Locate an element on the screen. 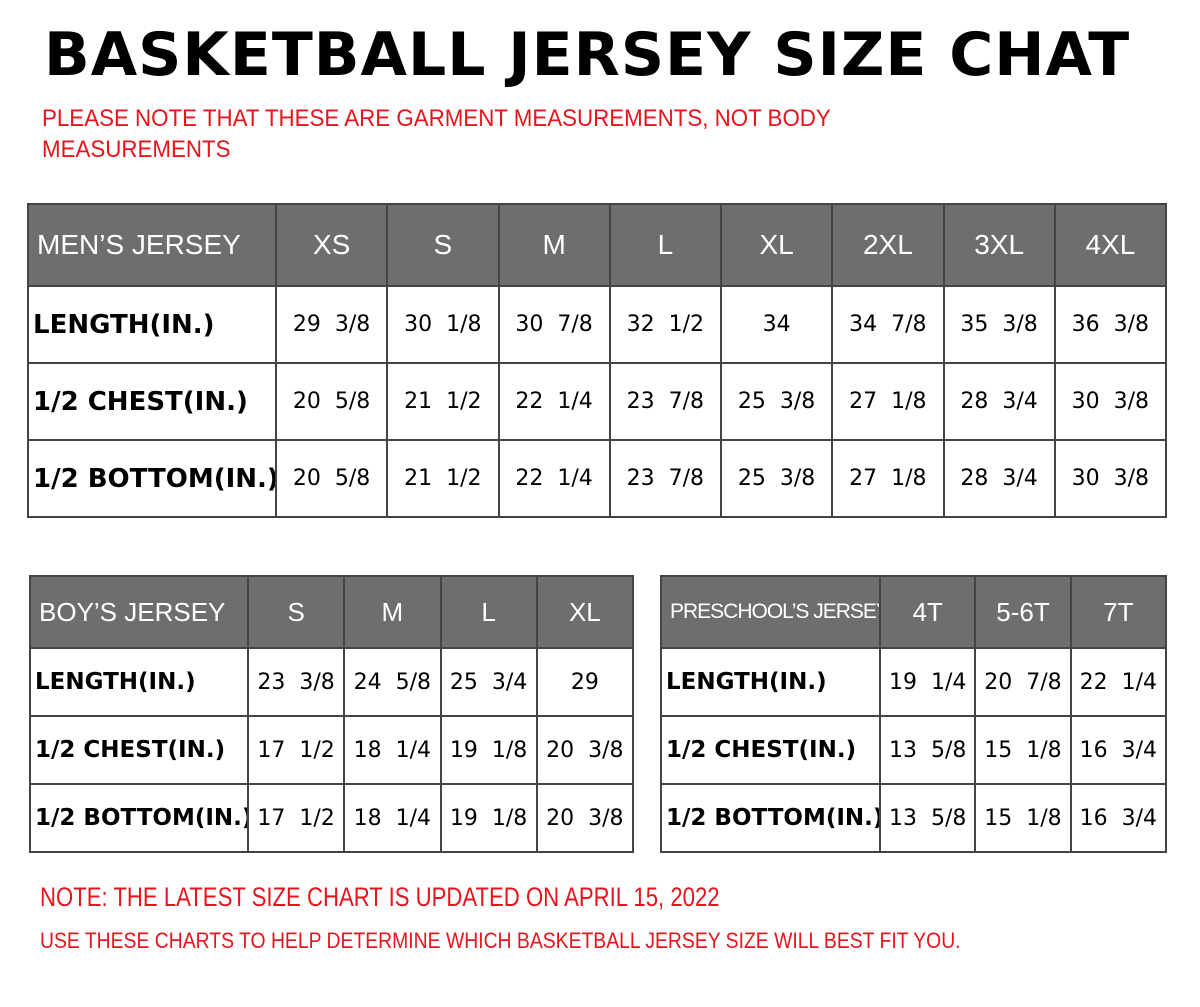  size-header: 7T is located at coordinates (1118, 612).